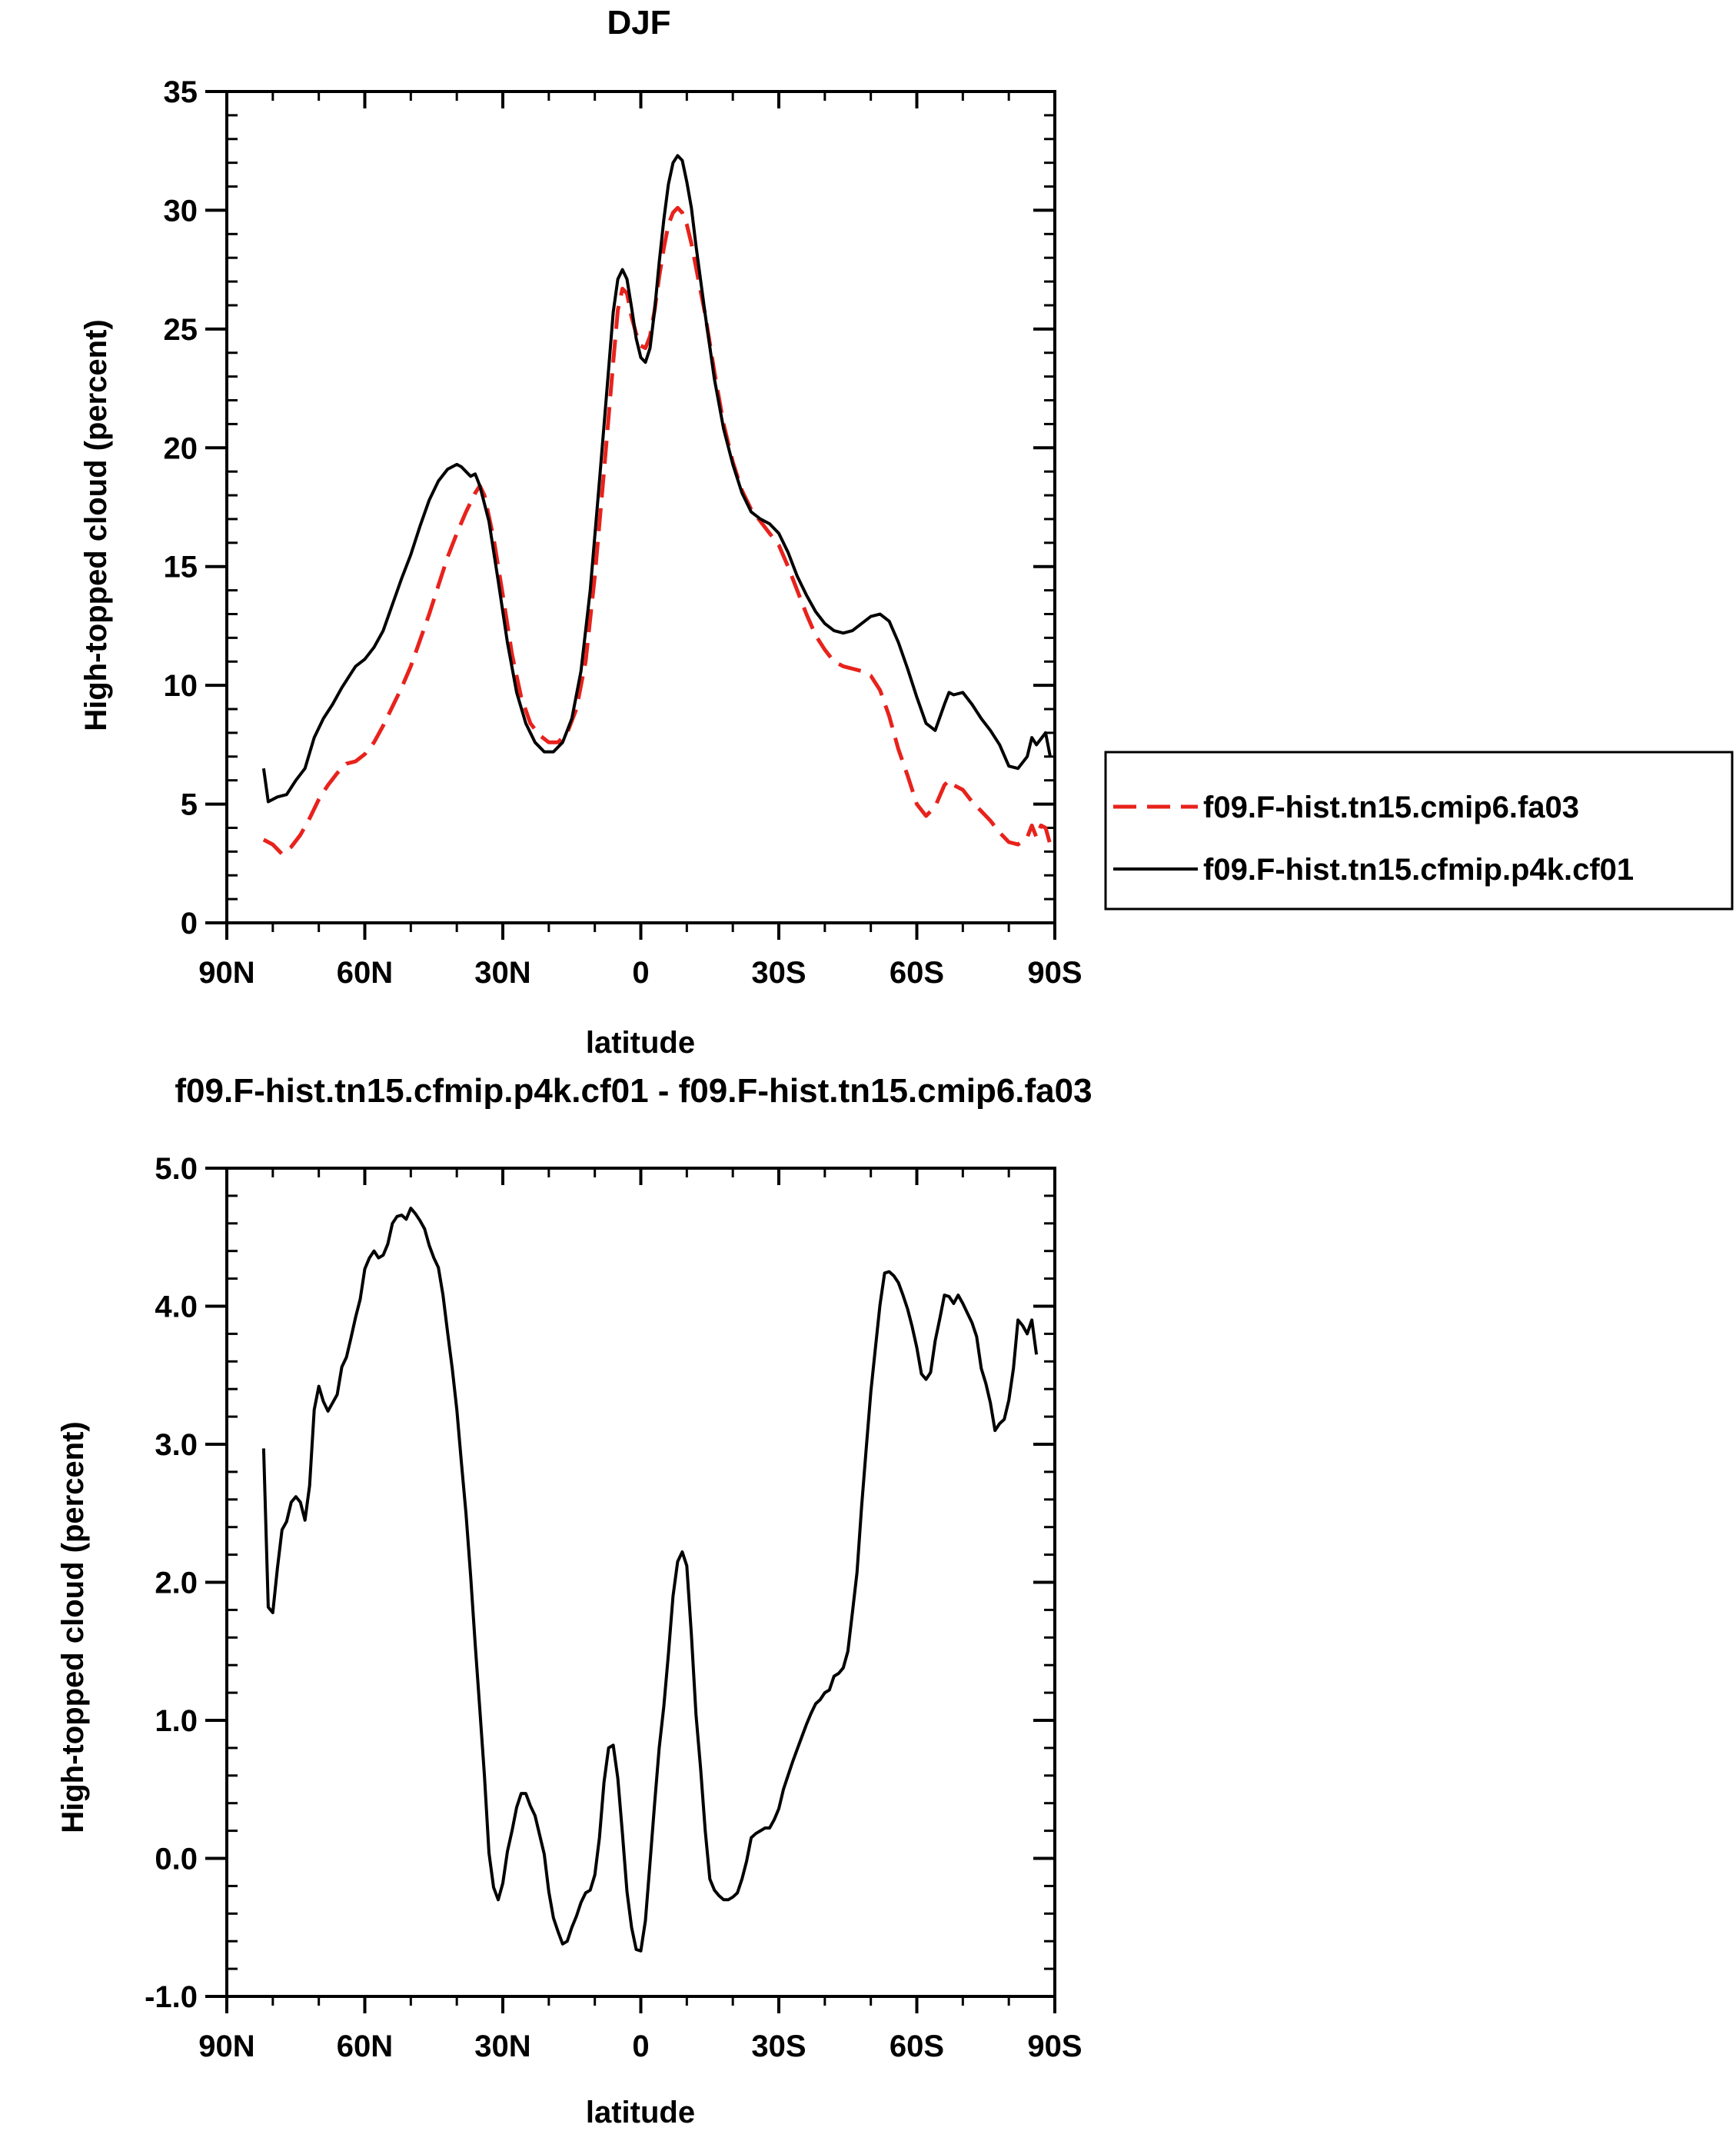  Describe the element at coordinates (73, 1627) in the screenshot. I see `bottom-panel-ylabel: High-topped cloud (percent)` at that location.